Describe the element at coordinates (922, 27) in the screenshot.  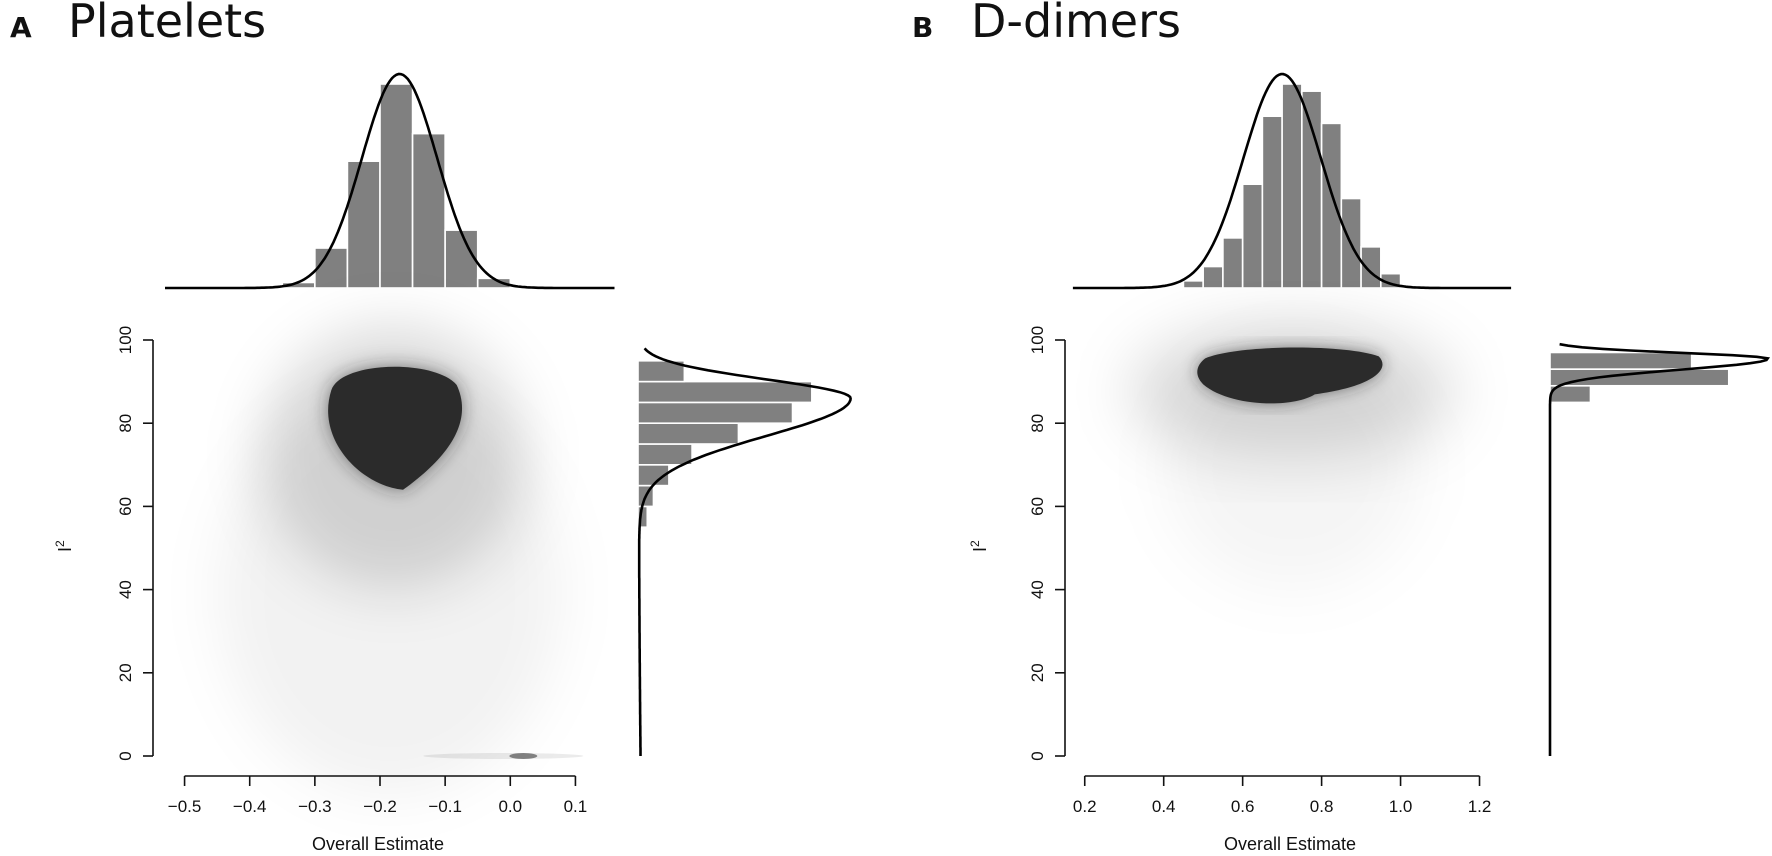
I see `panel-letter: B` at that location.